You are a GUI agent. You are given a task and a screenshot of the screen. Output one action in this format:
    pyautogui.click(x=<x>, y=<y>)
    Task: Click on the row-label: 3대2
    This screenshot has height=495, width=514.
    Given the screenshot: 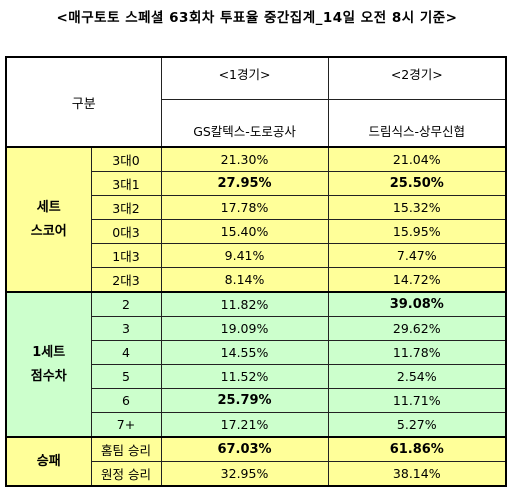 What is the action you would take?
    pyautogui.click(x=126, y=207)
    